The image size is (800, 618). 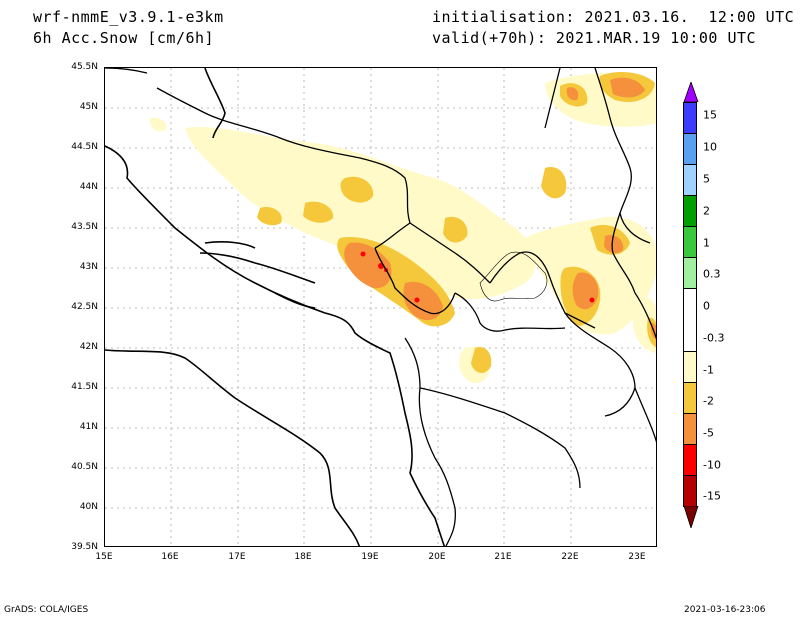 I want to click on colorbar-label: -2, so click(x=708, y=401).